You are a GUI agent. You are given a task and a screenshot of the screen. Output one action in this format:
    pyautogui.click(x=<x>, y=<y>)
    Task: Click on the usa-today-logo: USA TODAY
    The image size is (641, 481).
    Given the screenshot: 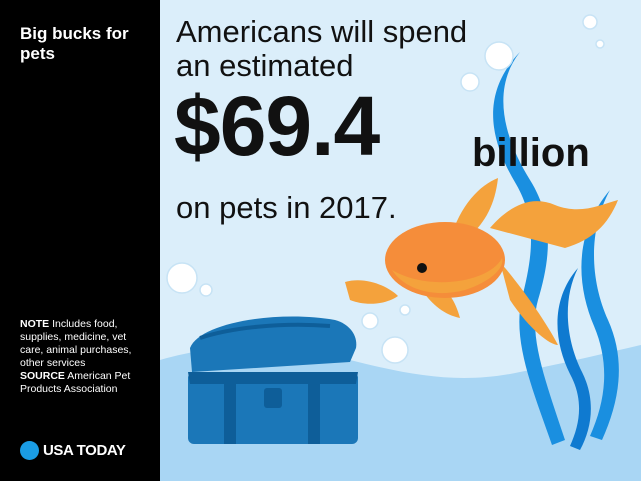 What is the action you would take?
    pyautogui.click(x=73, y=450)
    